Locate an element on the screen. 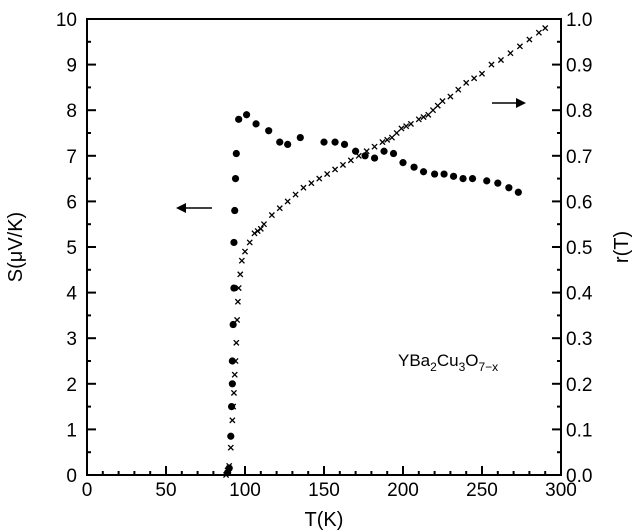  compound-annotation: YBa2Cu3O7−x is located at coordinates (448, 362).